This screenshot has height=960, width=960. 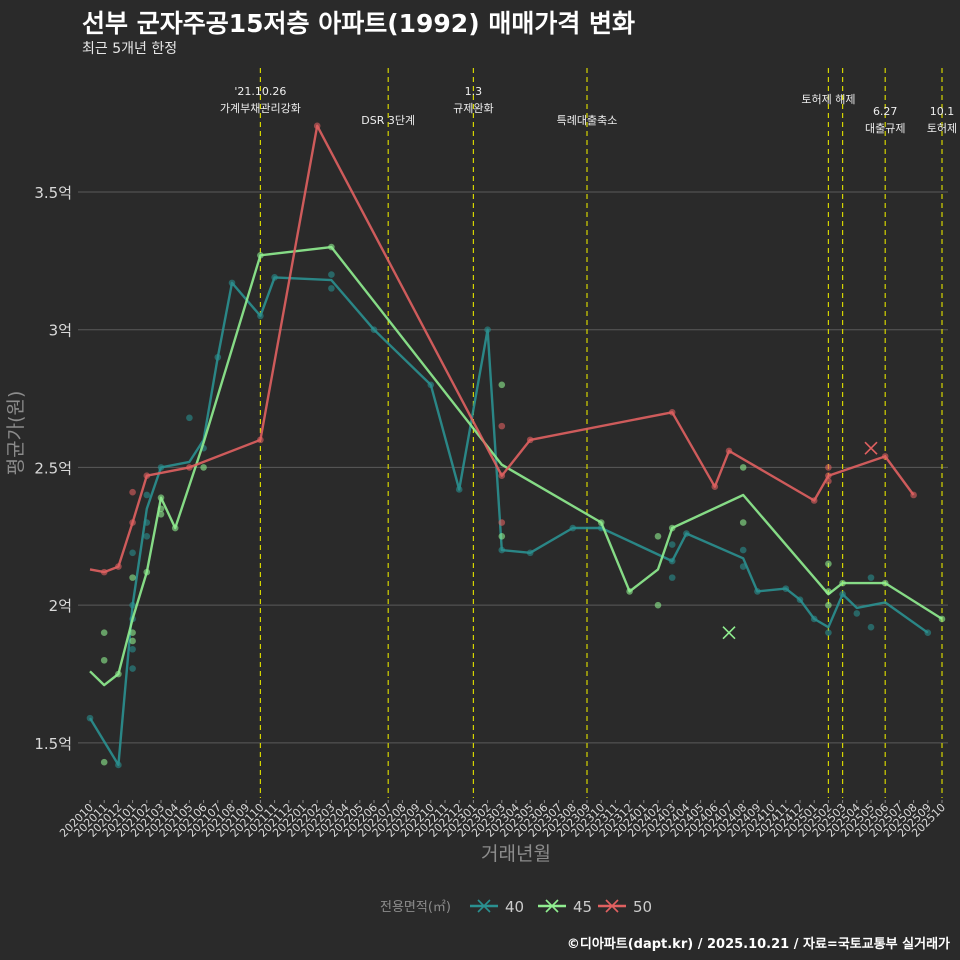 What do you see at coordinates (359, 23) in the screenshot?
I see `chart-title: 선부 군자주공15저층 아파트(1992) 매매가격 변화` at bounding box center [359, 23].